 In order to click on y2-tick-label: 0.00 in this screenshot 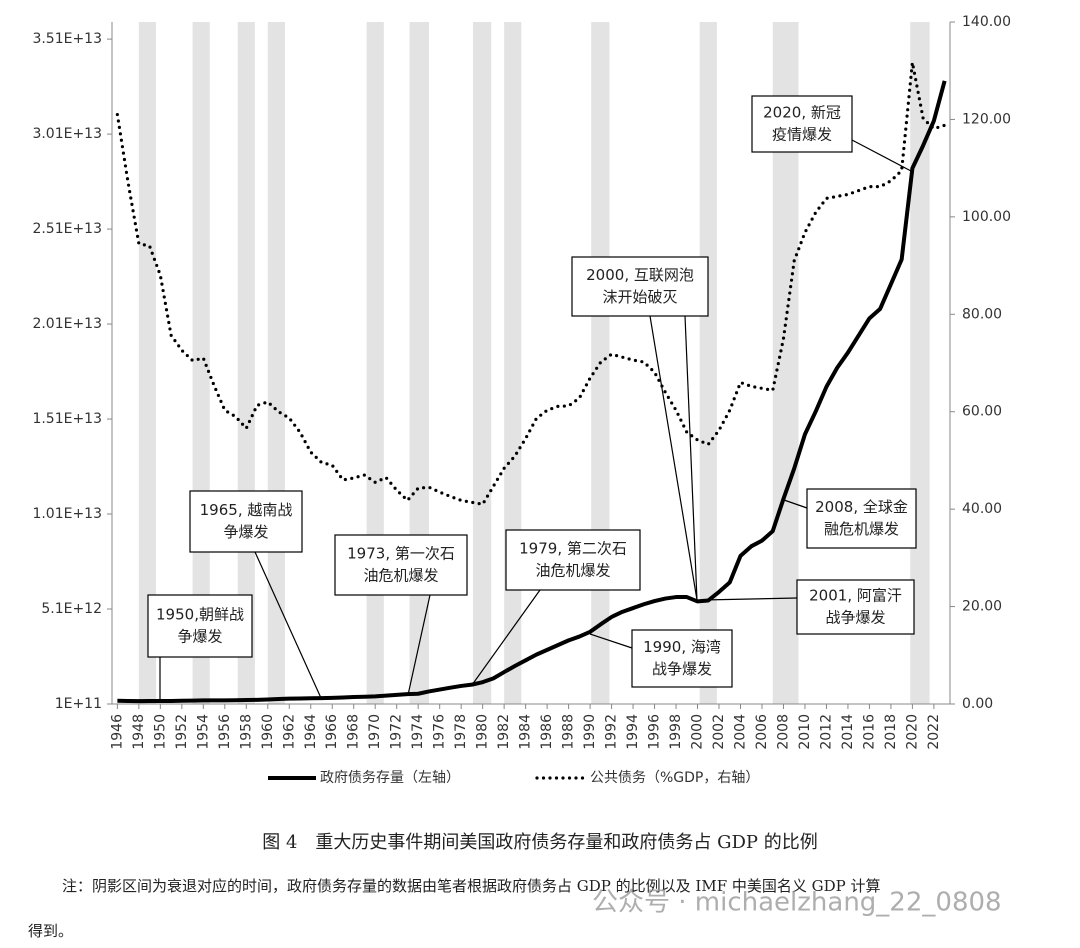, I will do `click(977, 704)`.